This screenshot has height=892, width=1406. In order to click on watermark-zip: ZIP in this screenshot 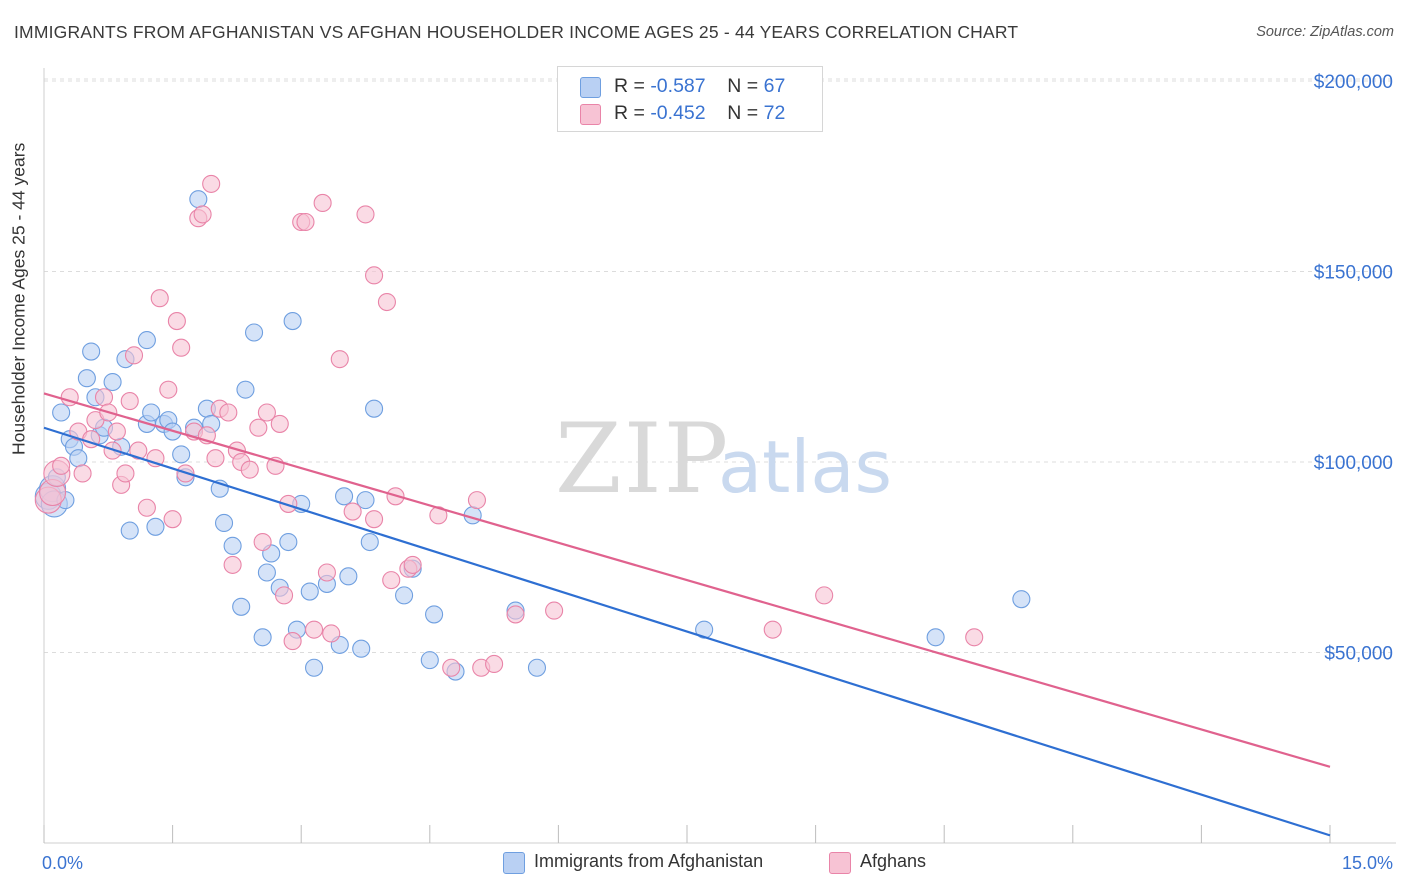, I will do `click(642, 459)`.